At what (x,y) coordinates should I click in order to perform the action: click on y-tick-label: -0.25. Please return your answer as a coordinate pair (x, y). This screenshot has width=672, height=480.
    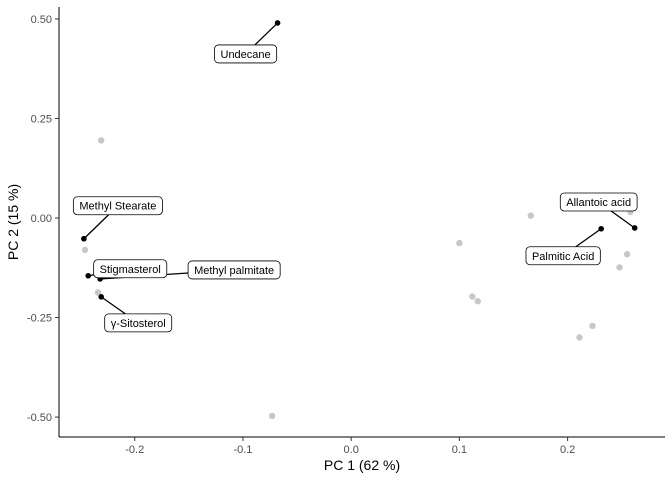
    Looking at the image, I should click on (39, 319).